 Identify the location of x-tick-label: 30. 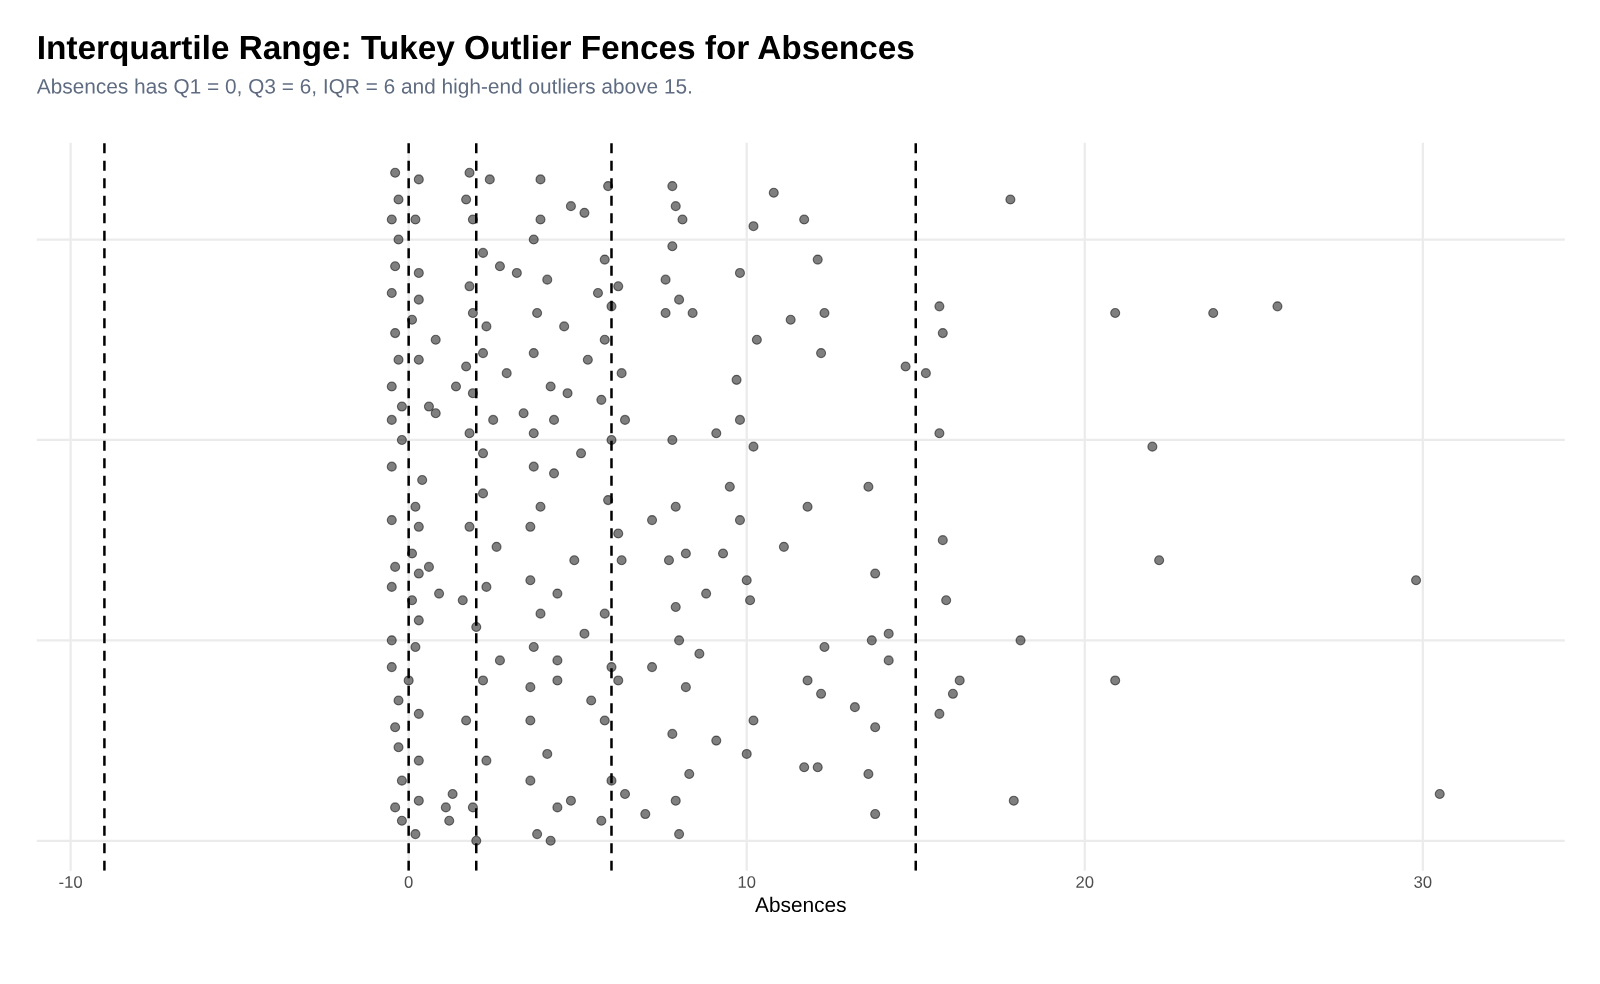
(1423, 882).